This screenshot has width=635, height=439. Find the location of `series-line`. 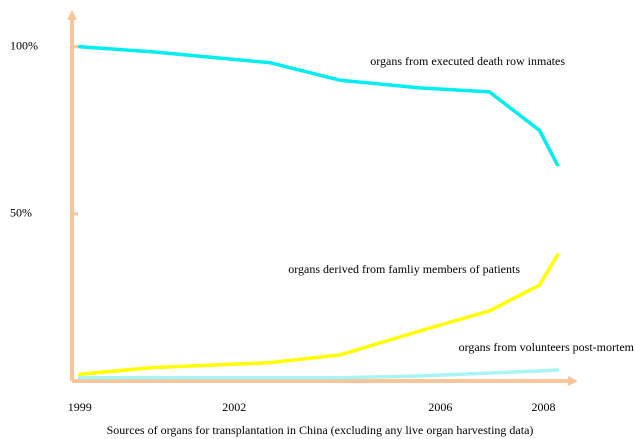

series-line is located at coordinates (318, 374).